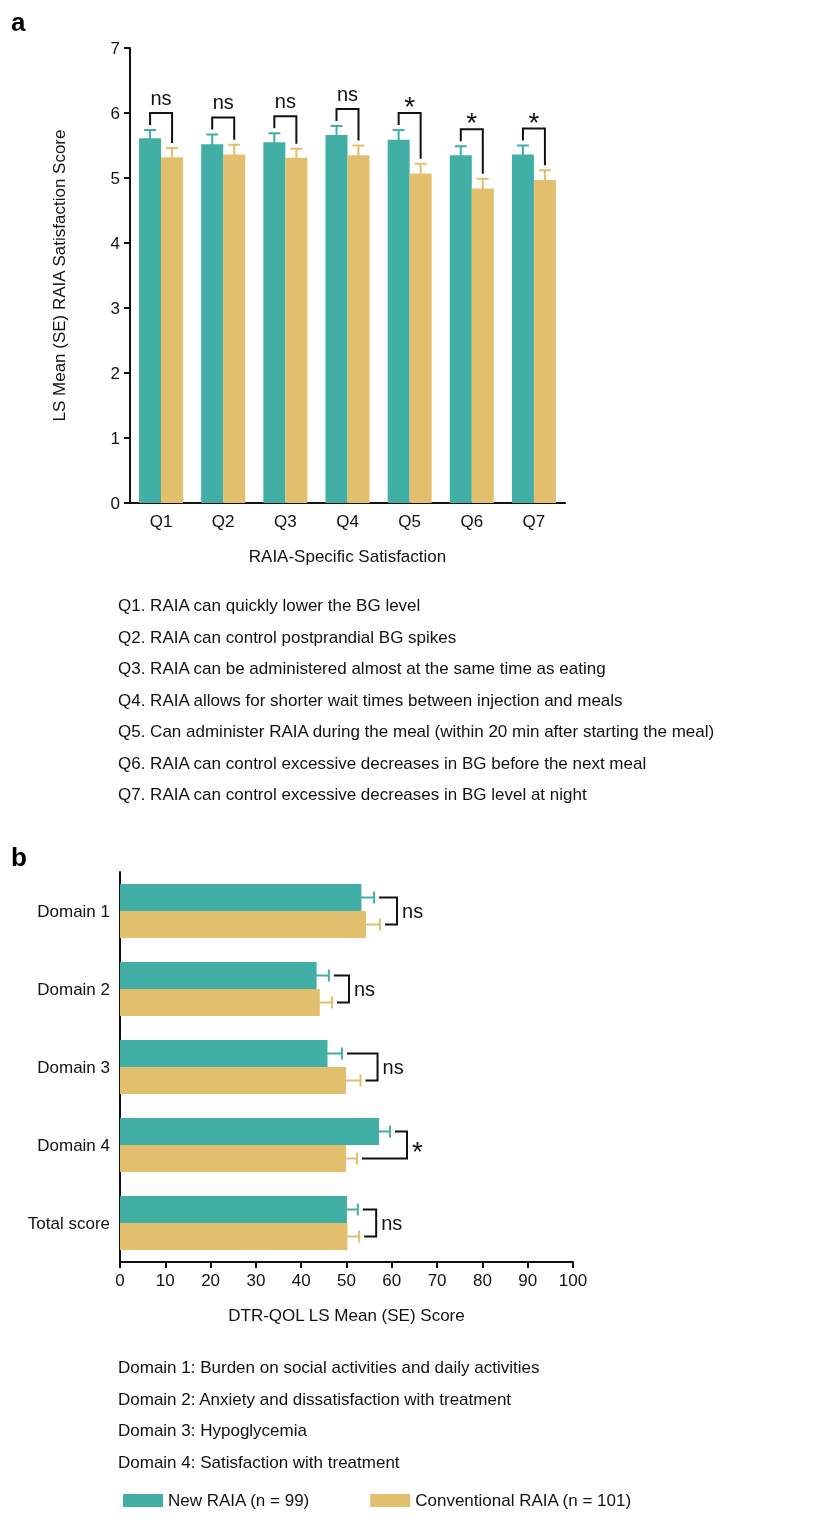 The height and width of the screenshot is (1522, 829). I want to click on legend-label: Conventional RAIA (n = 101), so click(523, 1500).